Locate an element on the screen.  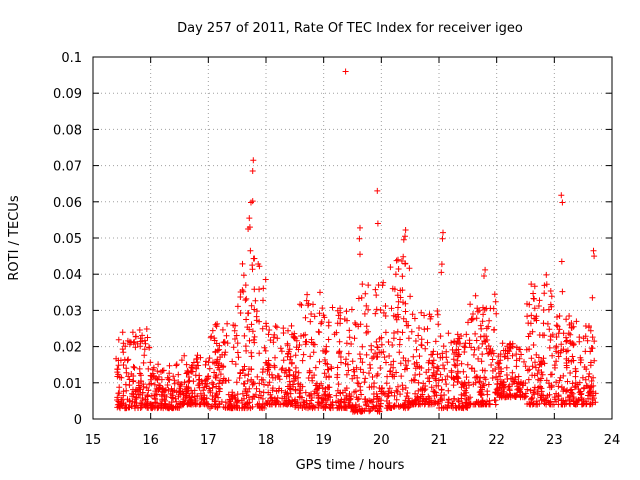
x-axis-label: GPS time / hours is located at coordinates (350, 465).